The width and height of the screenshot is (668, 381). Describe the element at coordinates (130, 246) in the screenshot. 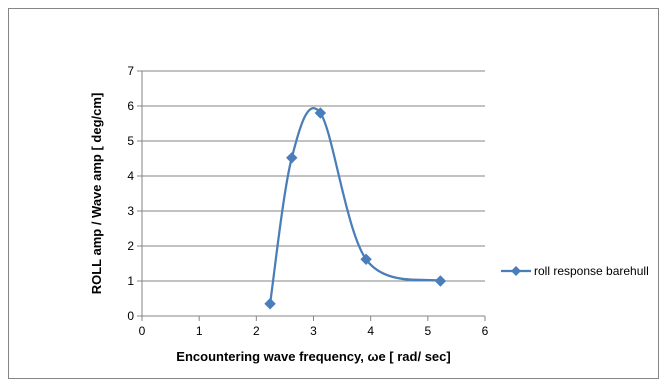

I see `y-tick-label: 2` at that location.